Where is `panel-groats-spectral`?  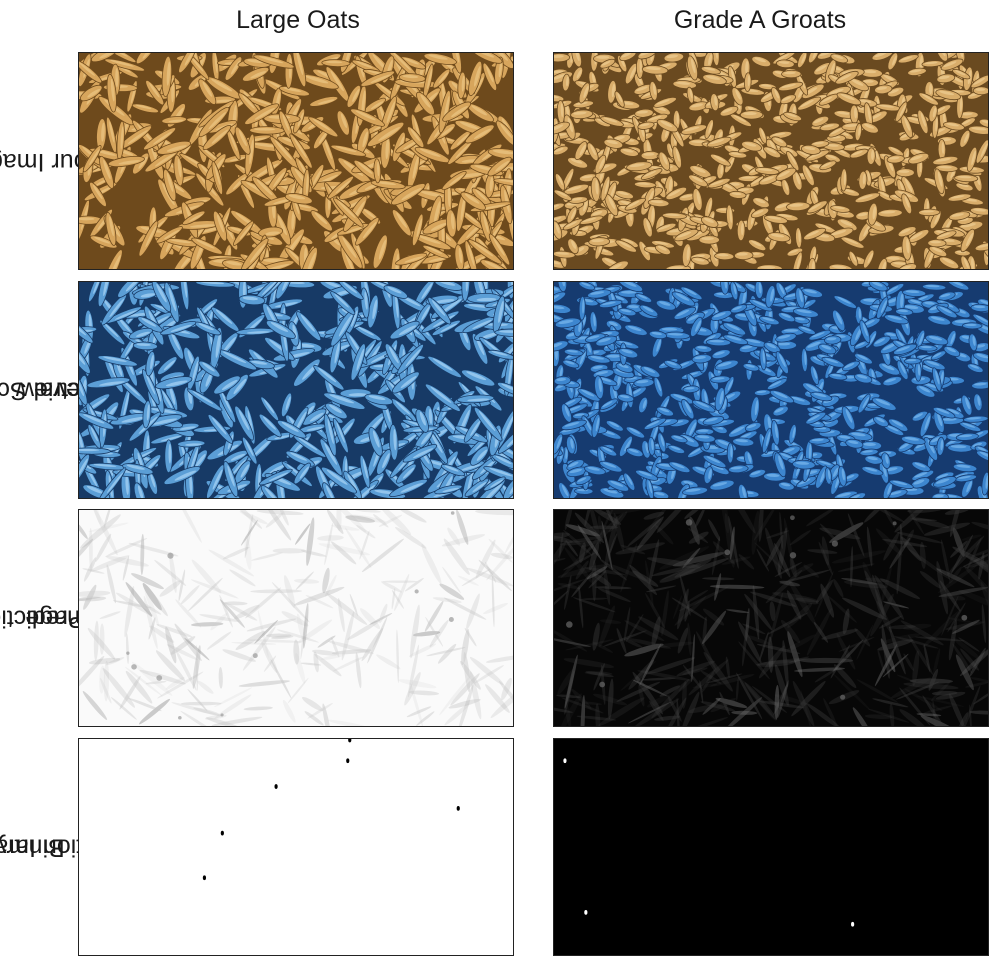 panel-groats-spectral is located at coordinates (771, 390).